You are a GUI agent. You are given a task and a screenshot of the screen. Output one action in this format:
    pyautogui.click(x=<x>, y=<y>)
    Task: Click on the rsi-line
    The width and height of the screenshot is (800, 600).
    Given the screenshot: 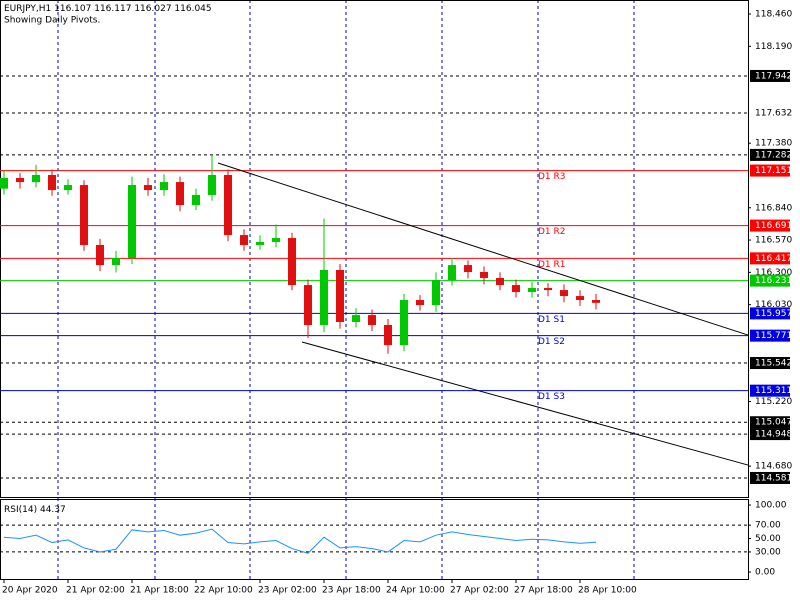 What is the action you would take?
    pyautogui.click(x=300, y=541)
    